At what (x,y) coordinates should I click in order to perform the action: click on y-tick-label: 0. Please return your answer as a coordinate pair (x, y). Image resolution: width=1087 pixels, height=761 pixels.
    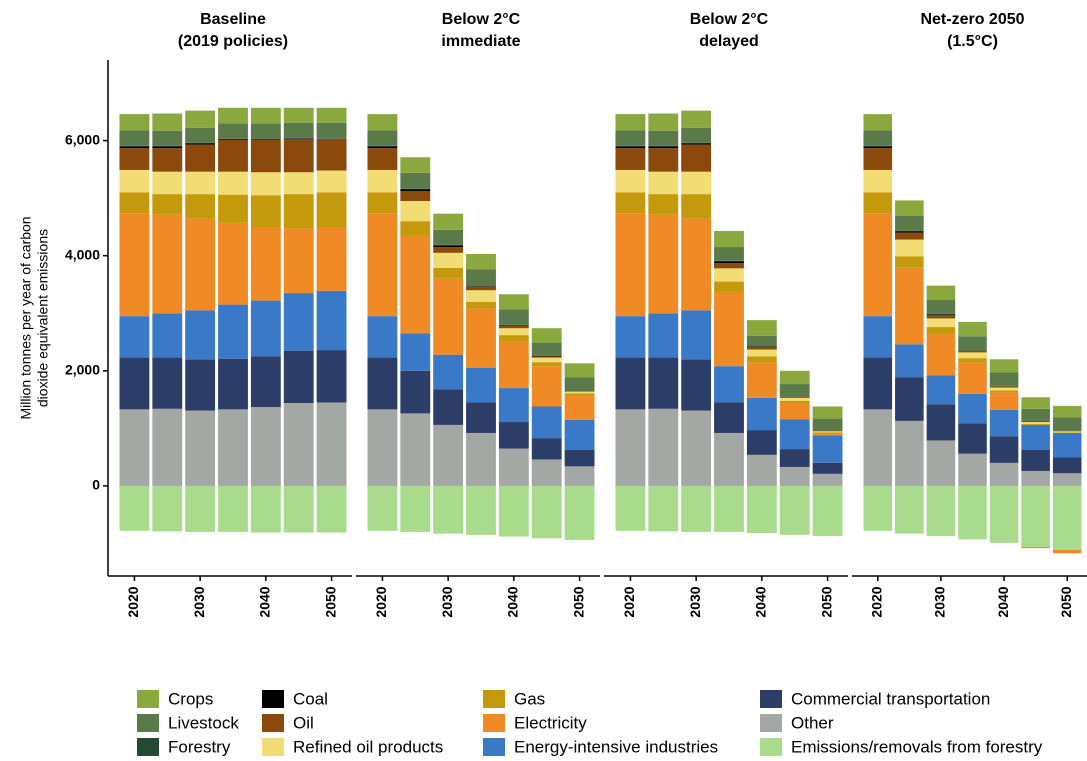
    Looking at the image, I should click on (96, 485).